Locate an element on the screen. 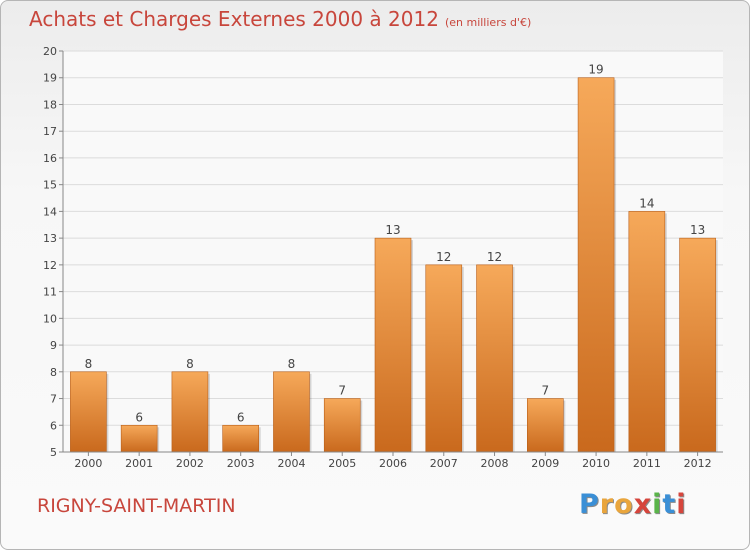 This screenshot has width=750, height=550. y-tick-label: 18 is located at coordinates (50, 104).